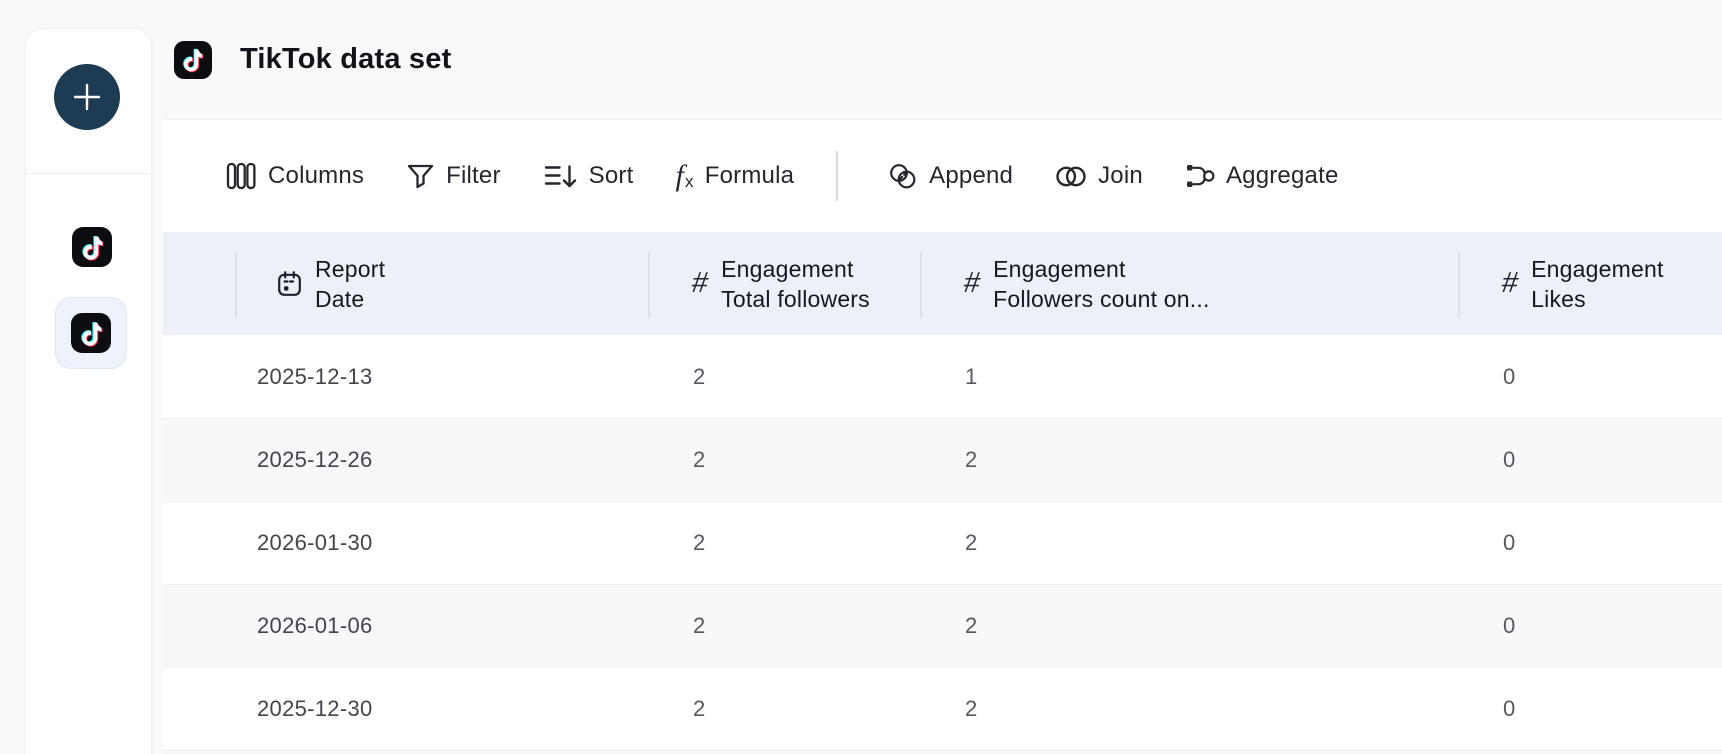 This screenshot has height=754, width=1722. I want to click on cell-report-date: 2026-01-30, so click(315, 542).